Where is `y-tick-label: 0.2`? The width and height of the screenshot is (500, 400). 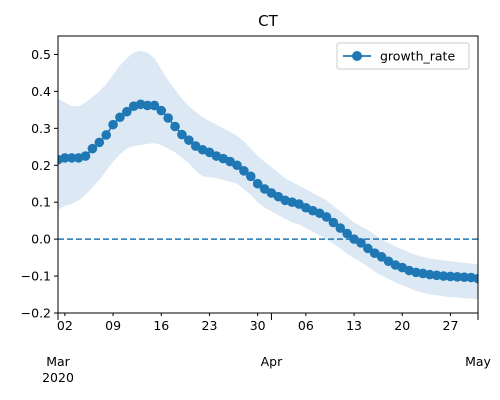 y-tick-label: 0.2 is located at coordinates (41, 165).